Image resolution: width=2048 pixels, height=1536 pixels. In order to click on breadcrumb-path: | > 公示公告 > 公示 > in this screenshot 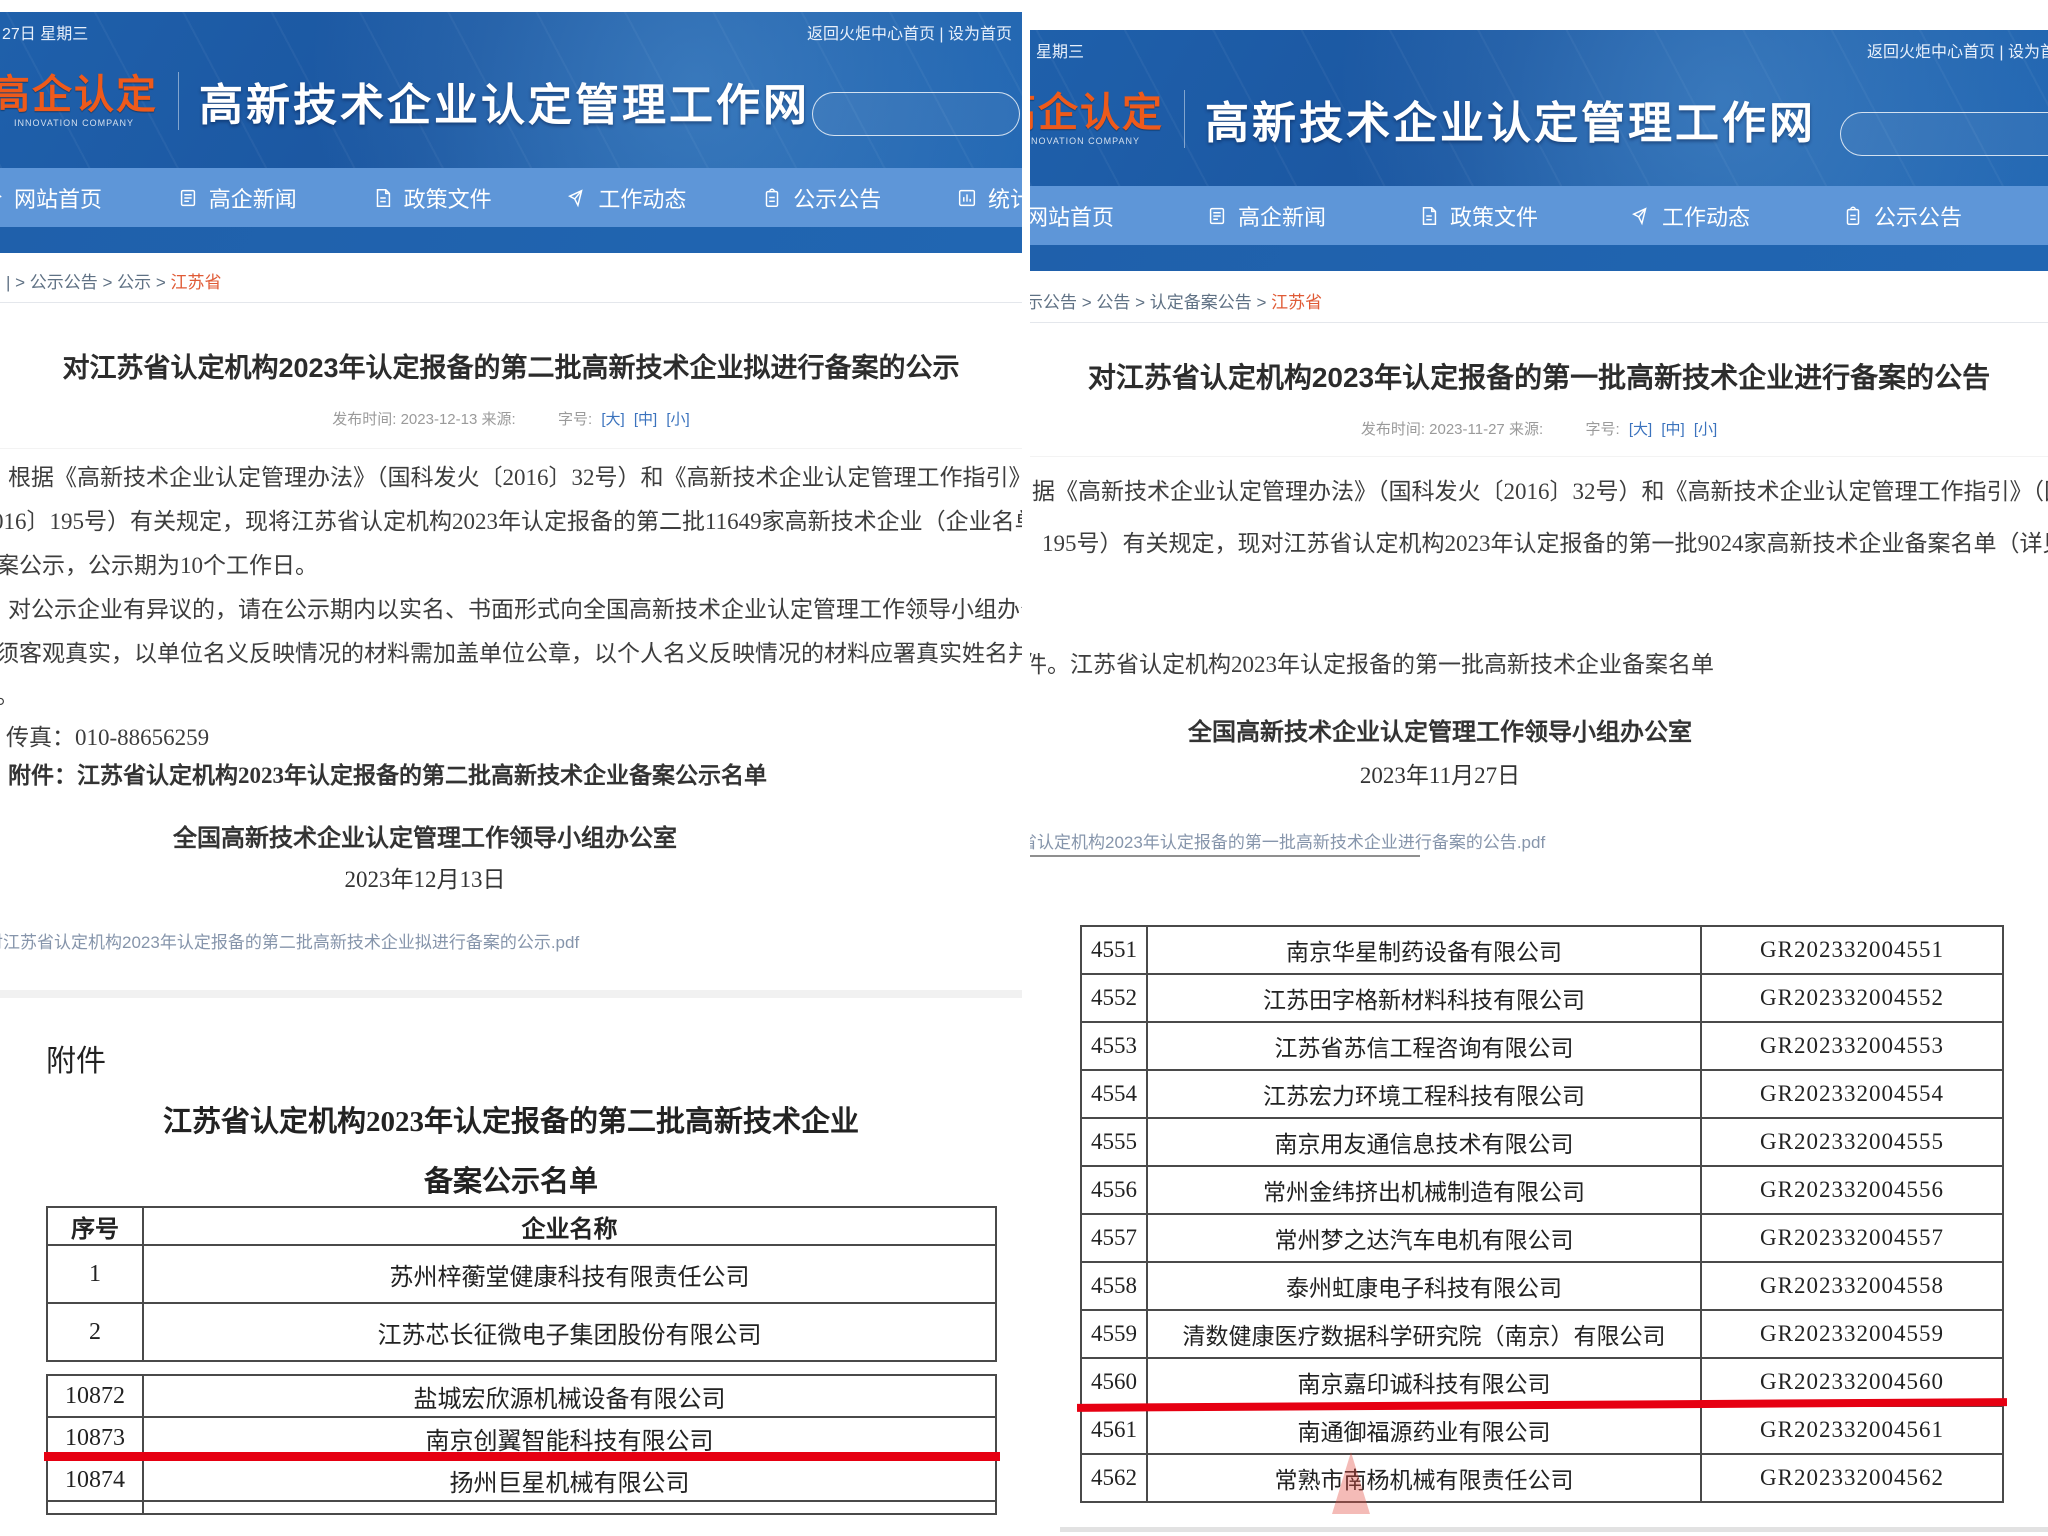, I will do `click(88, 282)`.